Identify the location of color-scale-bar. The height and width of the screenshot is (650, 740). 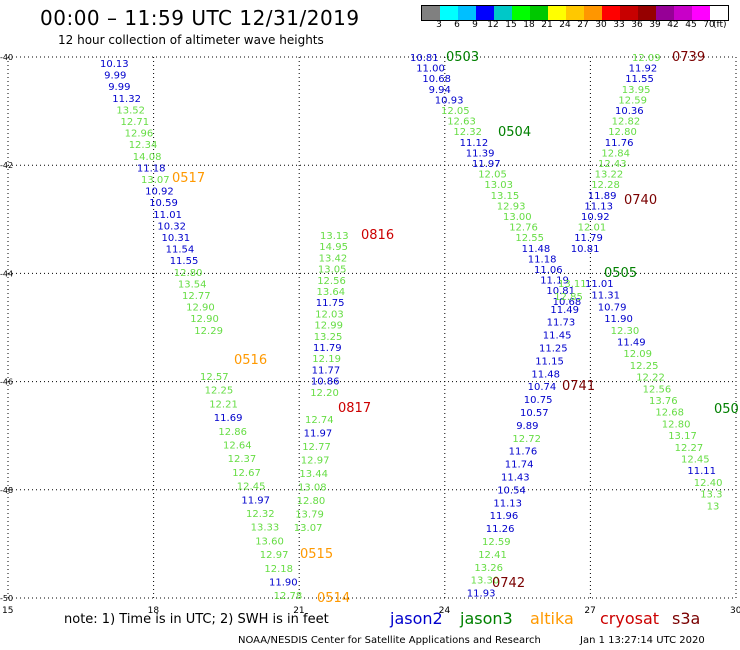
(575, 13).